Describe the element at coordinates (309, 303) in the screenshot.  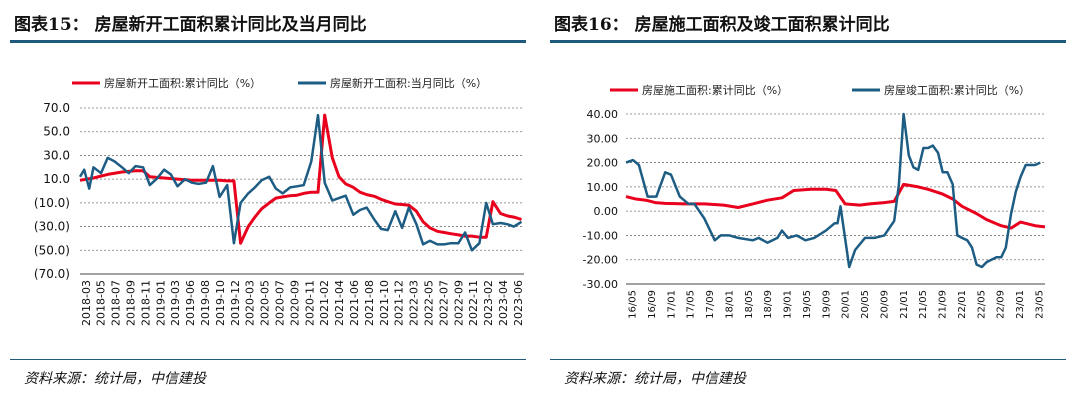
I see `x-tick-label: 2020-11` at that location.